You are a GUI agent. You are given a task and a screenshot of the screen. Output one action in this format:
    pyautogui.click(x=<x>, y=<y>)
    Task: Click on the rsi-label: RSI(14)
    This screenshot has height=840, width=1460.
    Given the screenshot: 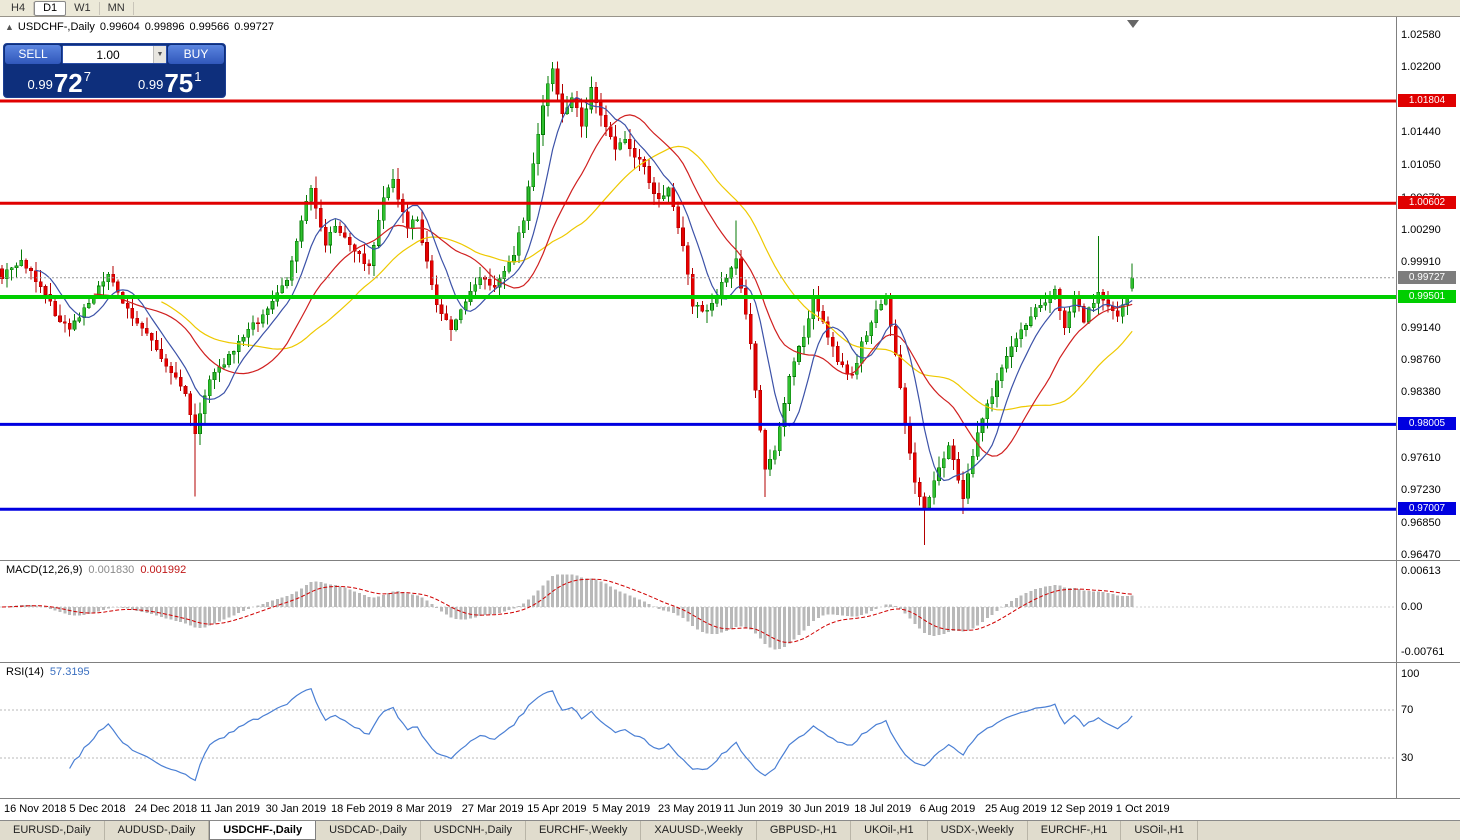 What is the action you would take?
    pyautogui.click(x=25, y=672)
    